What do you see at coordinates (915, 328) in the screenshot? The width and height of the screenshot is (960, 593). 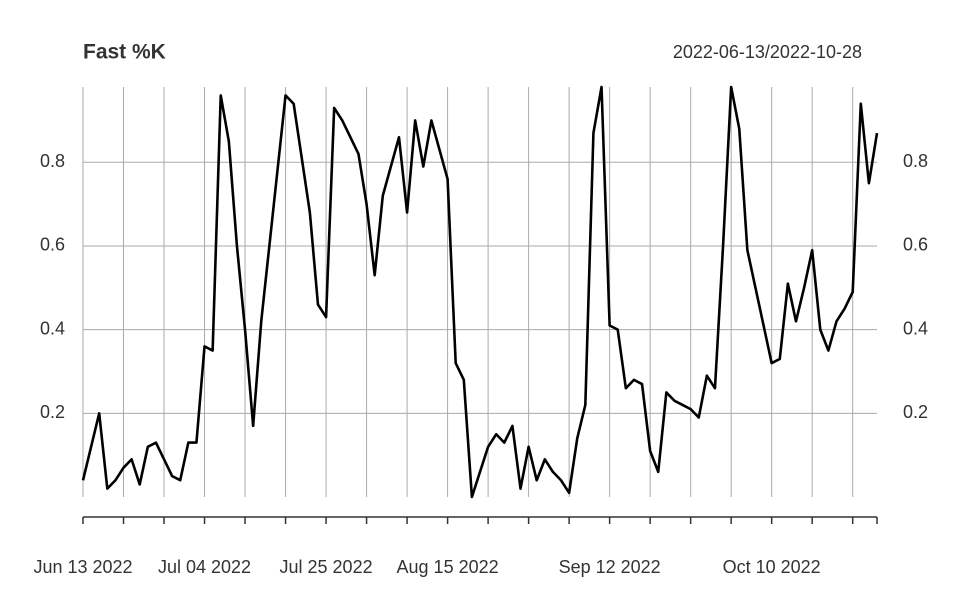 I see `y2-tick-label: 0.4` at bounding box center [915, 328].